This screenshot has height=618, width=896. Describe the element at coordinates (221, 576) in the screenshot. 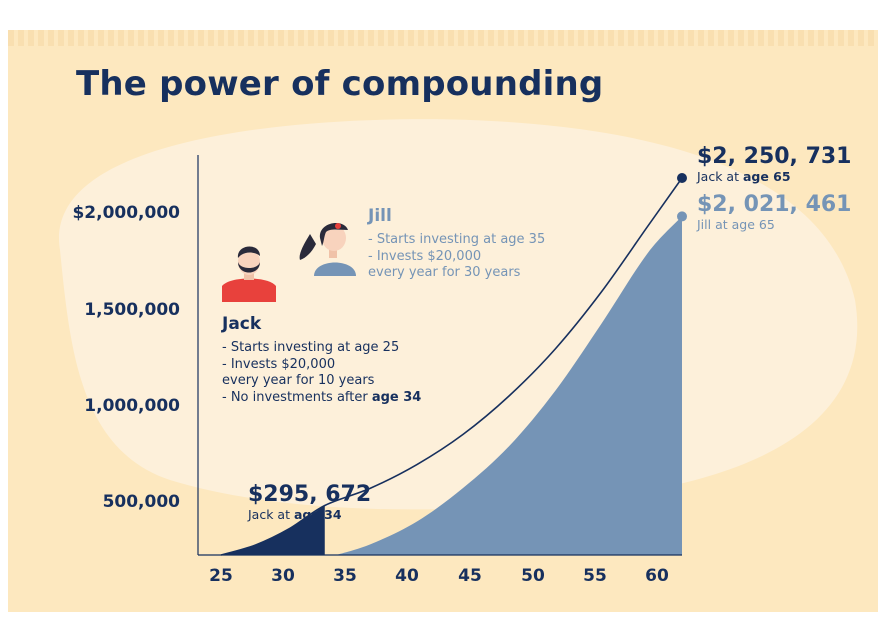

I see `x-tick-label: 25` at that location.